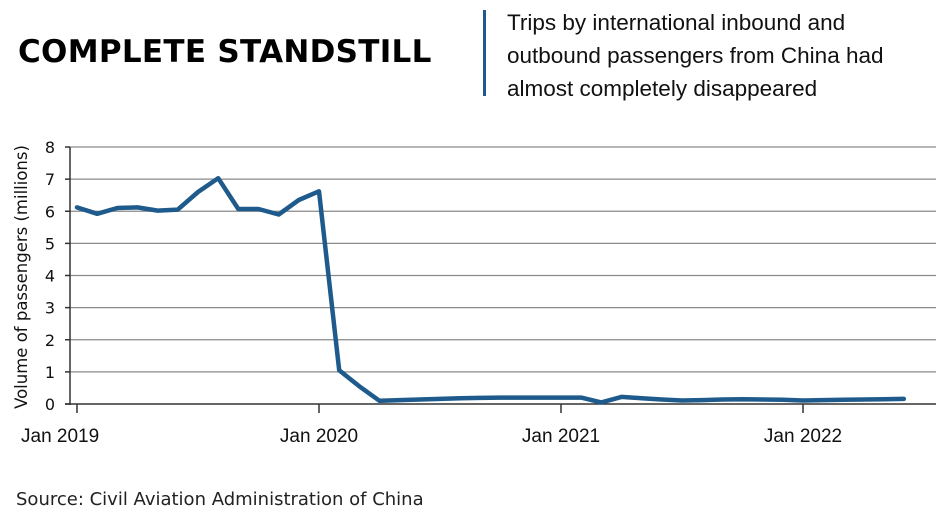  Describe the element at coordinates (319, 436) in the screenshot. I see `x-tick-label-2020-01: Jan 2020` at that location.